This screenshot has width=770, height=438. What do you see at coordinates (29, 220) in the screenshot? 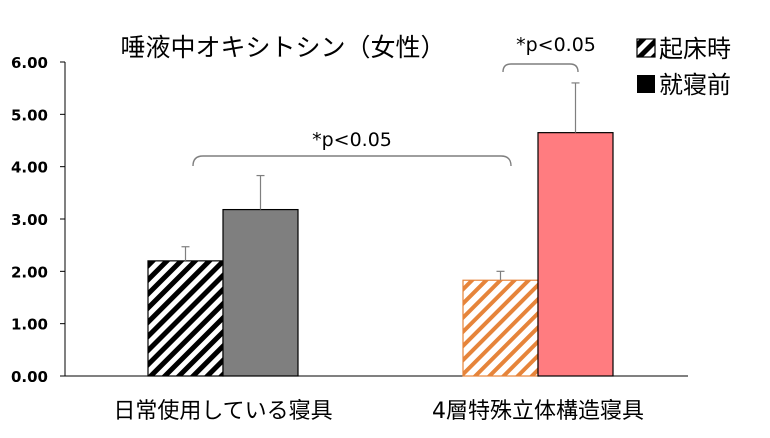
I see `y-tick-label: 3.00` at bounding box center [29, 220].